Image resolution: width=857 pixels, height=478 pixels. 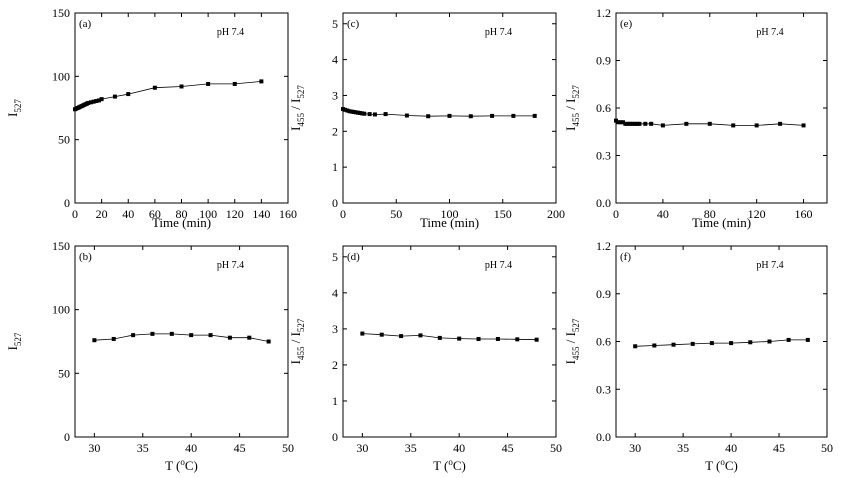 I want to click on y-tick-label: 150, so click(x=61, y=246).